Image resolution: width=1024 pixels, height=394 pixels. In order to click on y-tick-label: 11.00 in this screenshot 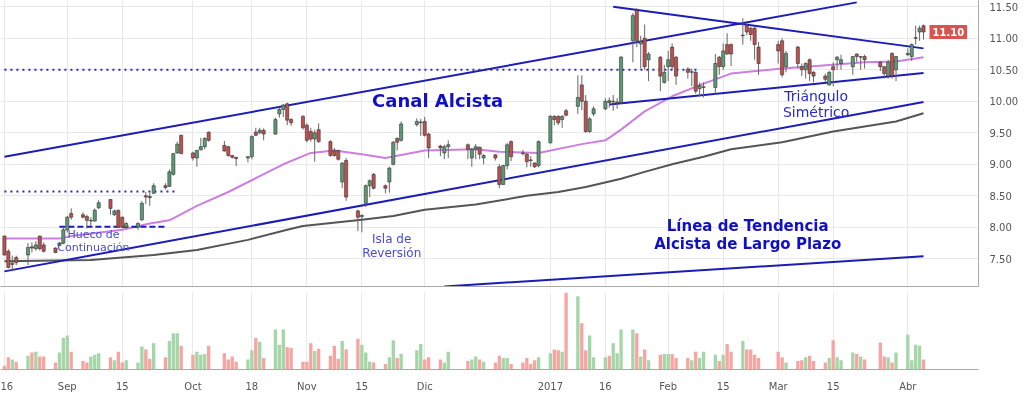, I will do `click(1004, 39)`.